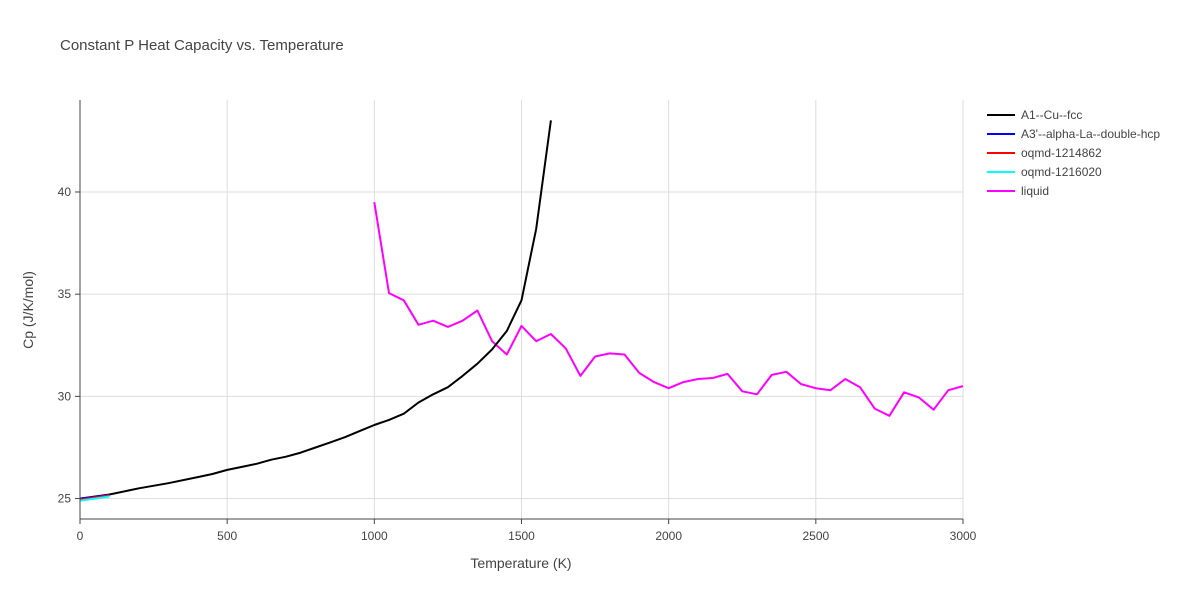 The width and height of the screenshot is (1200, 600). Describe the element at coordinates (1035, 191) in the screenshot. I see `legend-label: liquid` at that location.